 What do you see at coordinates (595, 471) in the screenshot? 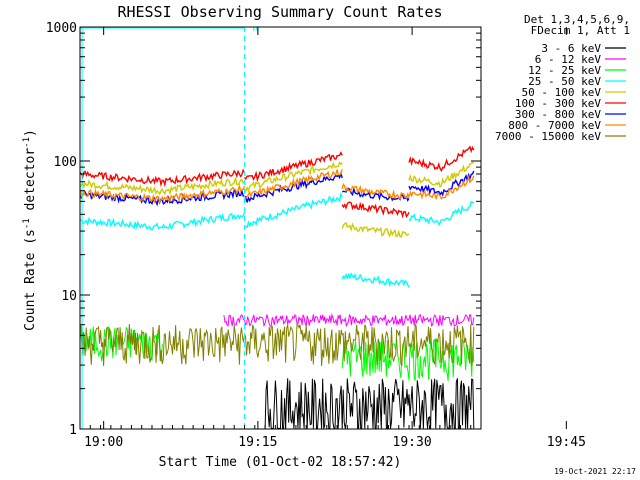
I see `timestamp-label: 19-Oct-2021 22:17` at bounding box center [595, 471].